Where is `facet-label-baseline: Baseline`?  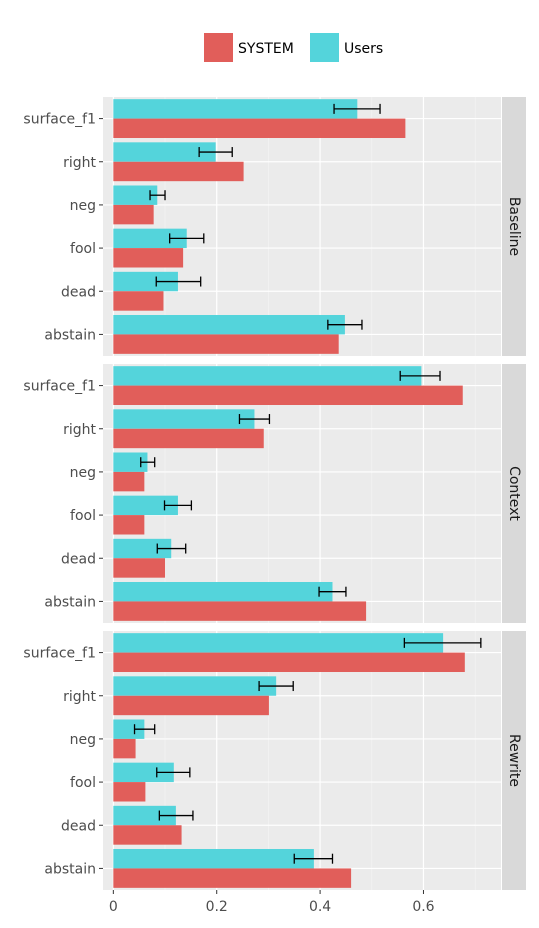
facet-label-baseline: Baseline is located at coordinates (514, 226).